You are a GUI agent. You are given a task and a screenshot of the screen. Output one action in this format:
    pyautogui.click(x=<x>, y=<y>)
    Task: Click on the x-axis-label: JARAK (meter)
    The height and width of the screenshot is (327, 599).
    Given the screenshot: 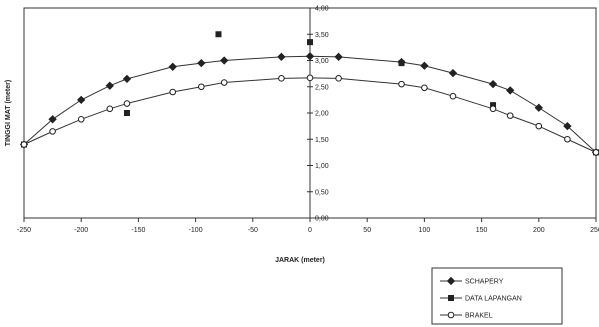 What is the action you would take?
    pyautogui.click(x=300, y=260)
    